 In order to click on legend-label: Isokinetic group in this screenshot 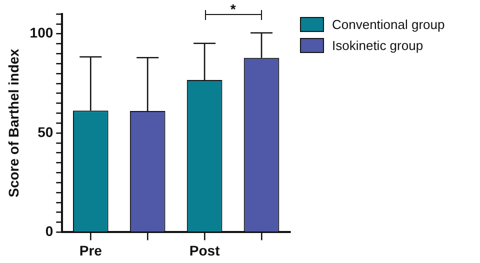, I will do `click(378, 45)`.